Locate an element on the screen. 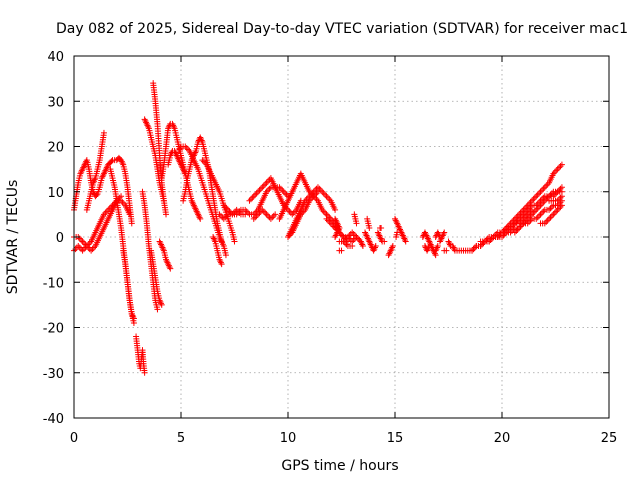  x-tick-label: 5 is located at coordinates (181, 438).